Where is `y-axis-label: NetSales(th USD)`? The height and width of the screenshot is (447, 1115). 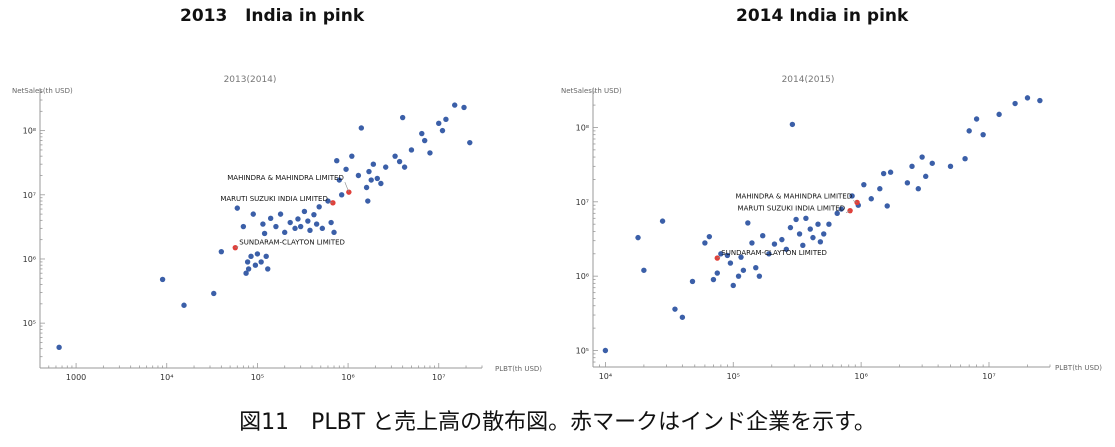 y-axis-label: NetSales(th USD) is located at coordinates (42, 91).